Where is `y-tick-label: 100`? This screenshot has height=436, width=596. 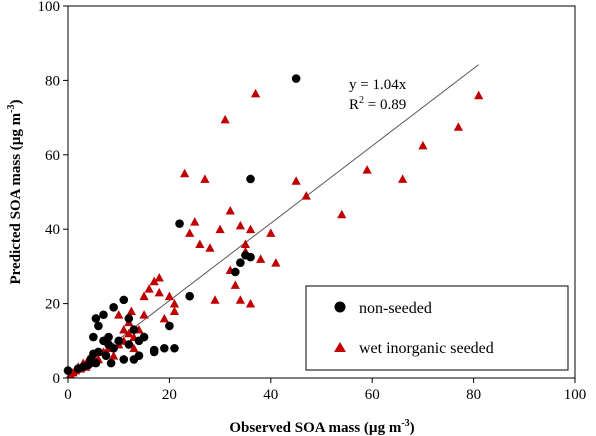 y-tick-label: 100 is located at coordinates (49, 7).